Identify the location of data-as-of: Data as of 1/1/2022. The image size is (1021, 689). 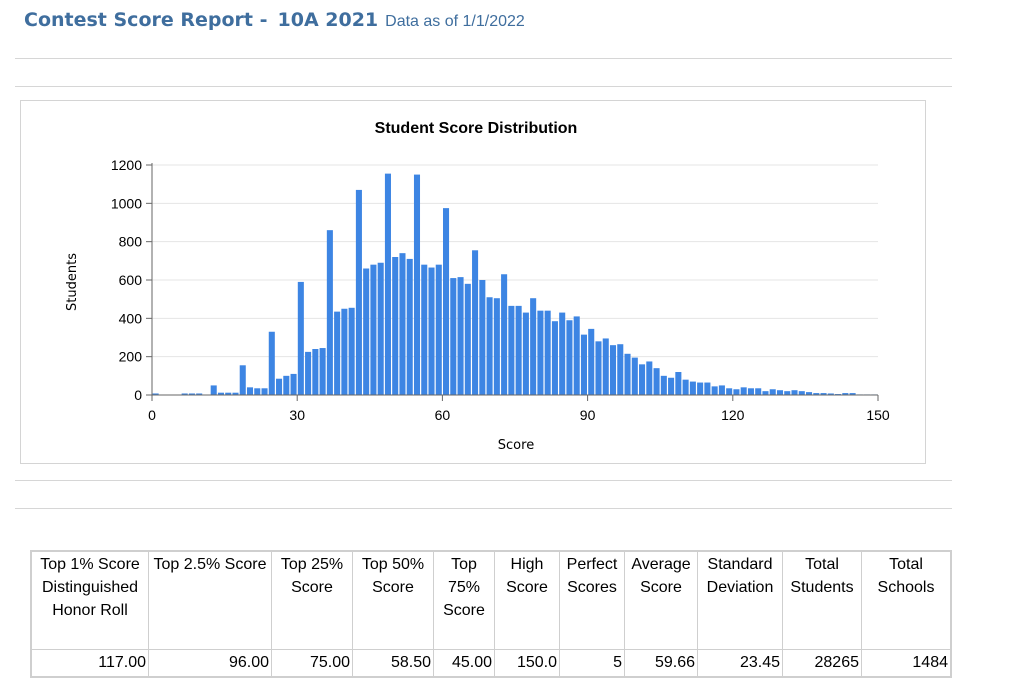
(455, 21).